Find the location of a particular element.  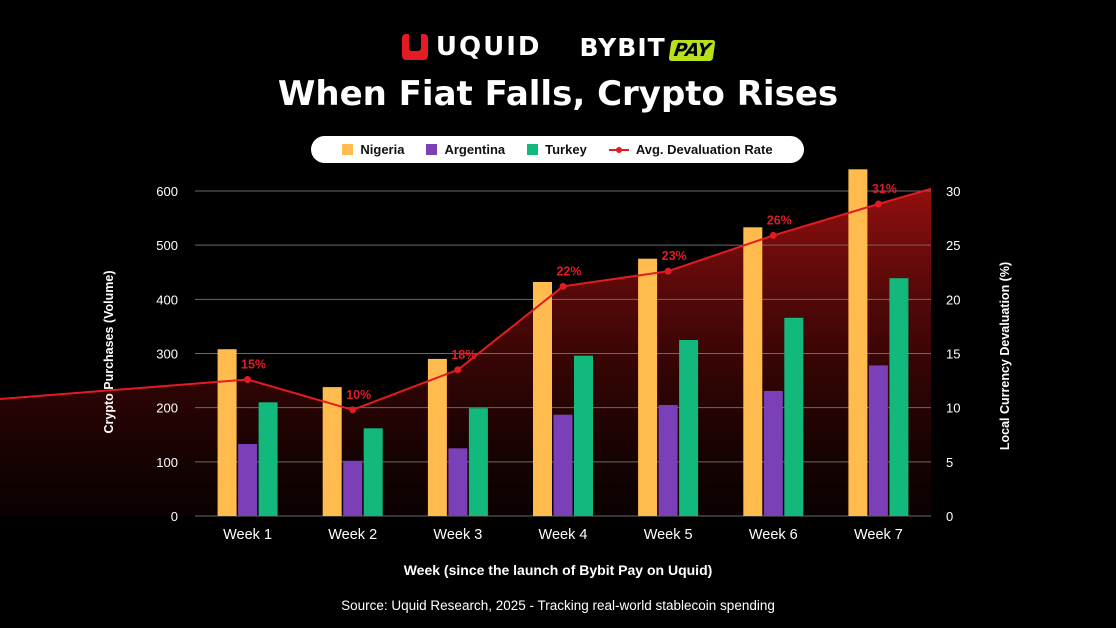

x-tick-label: Week 4 is located at coordinates (563, 535).